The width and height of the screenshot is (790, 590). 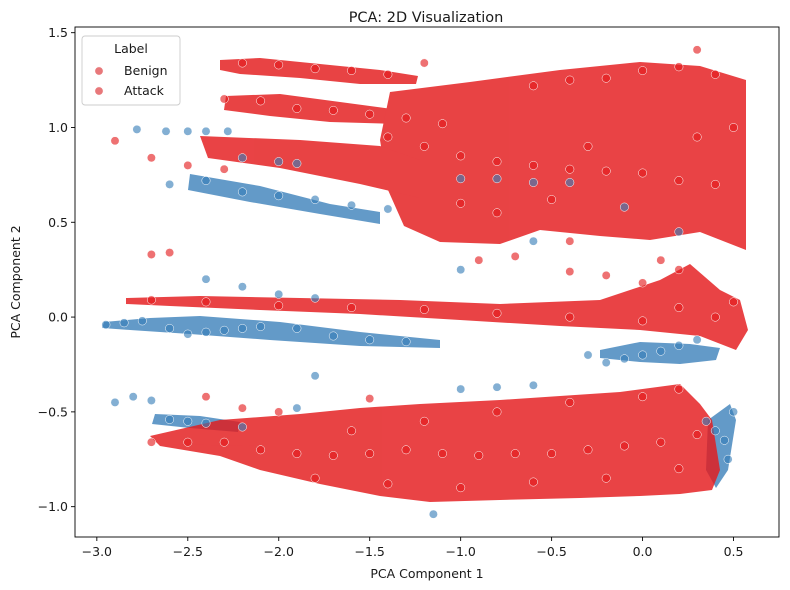 What do you see at coordinates (312, 109) in the screenshot?
I see `attack-band-top` at bounding box center [312, 109].